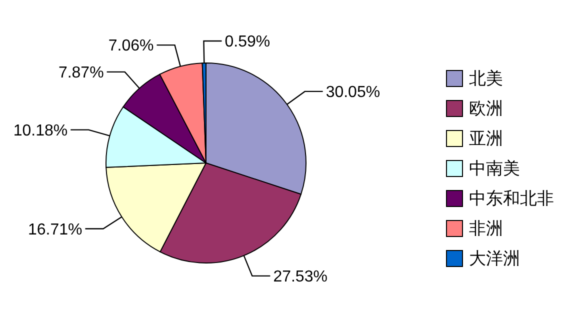 The image size is (577, 335). What do you see at coordinates (486, 79) in the screenshot?
I see `legend-label: 北美` at bounding box center [486, 79].